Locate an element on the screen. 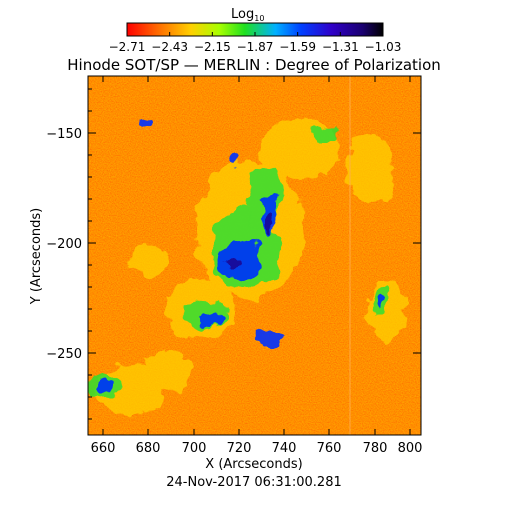  colorbar-tick-labels: −2.71 −2.43 −2.15 −1.87 −1.59 −1.31 −1.03 is located at coordinates (255, 47).